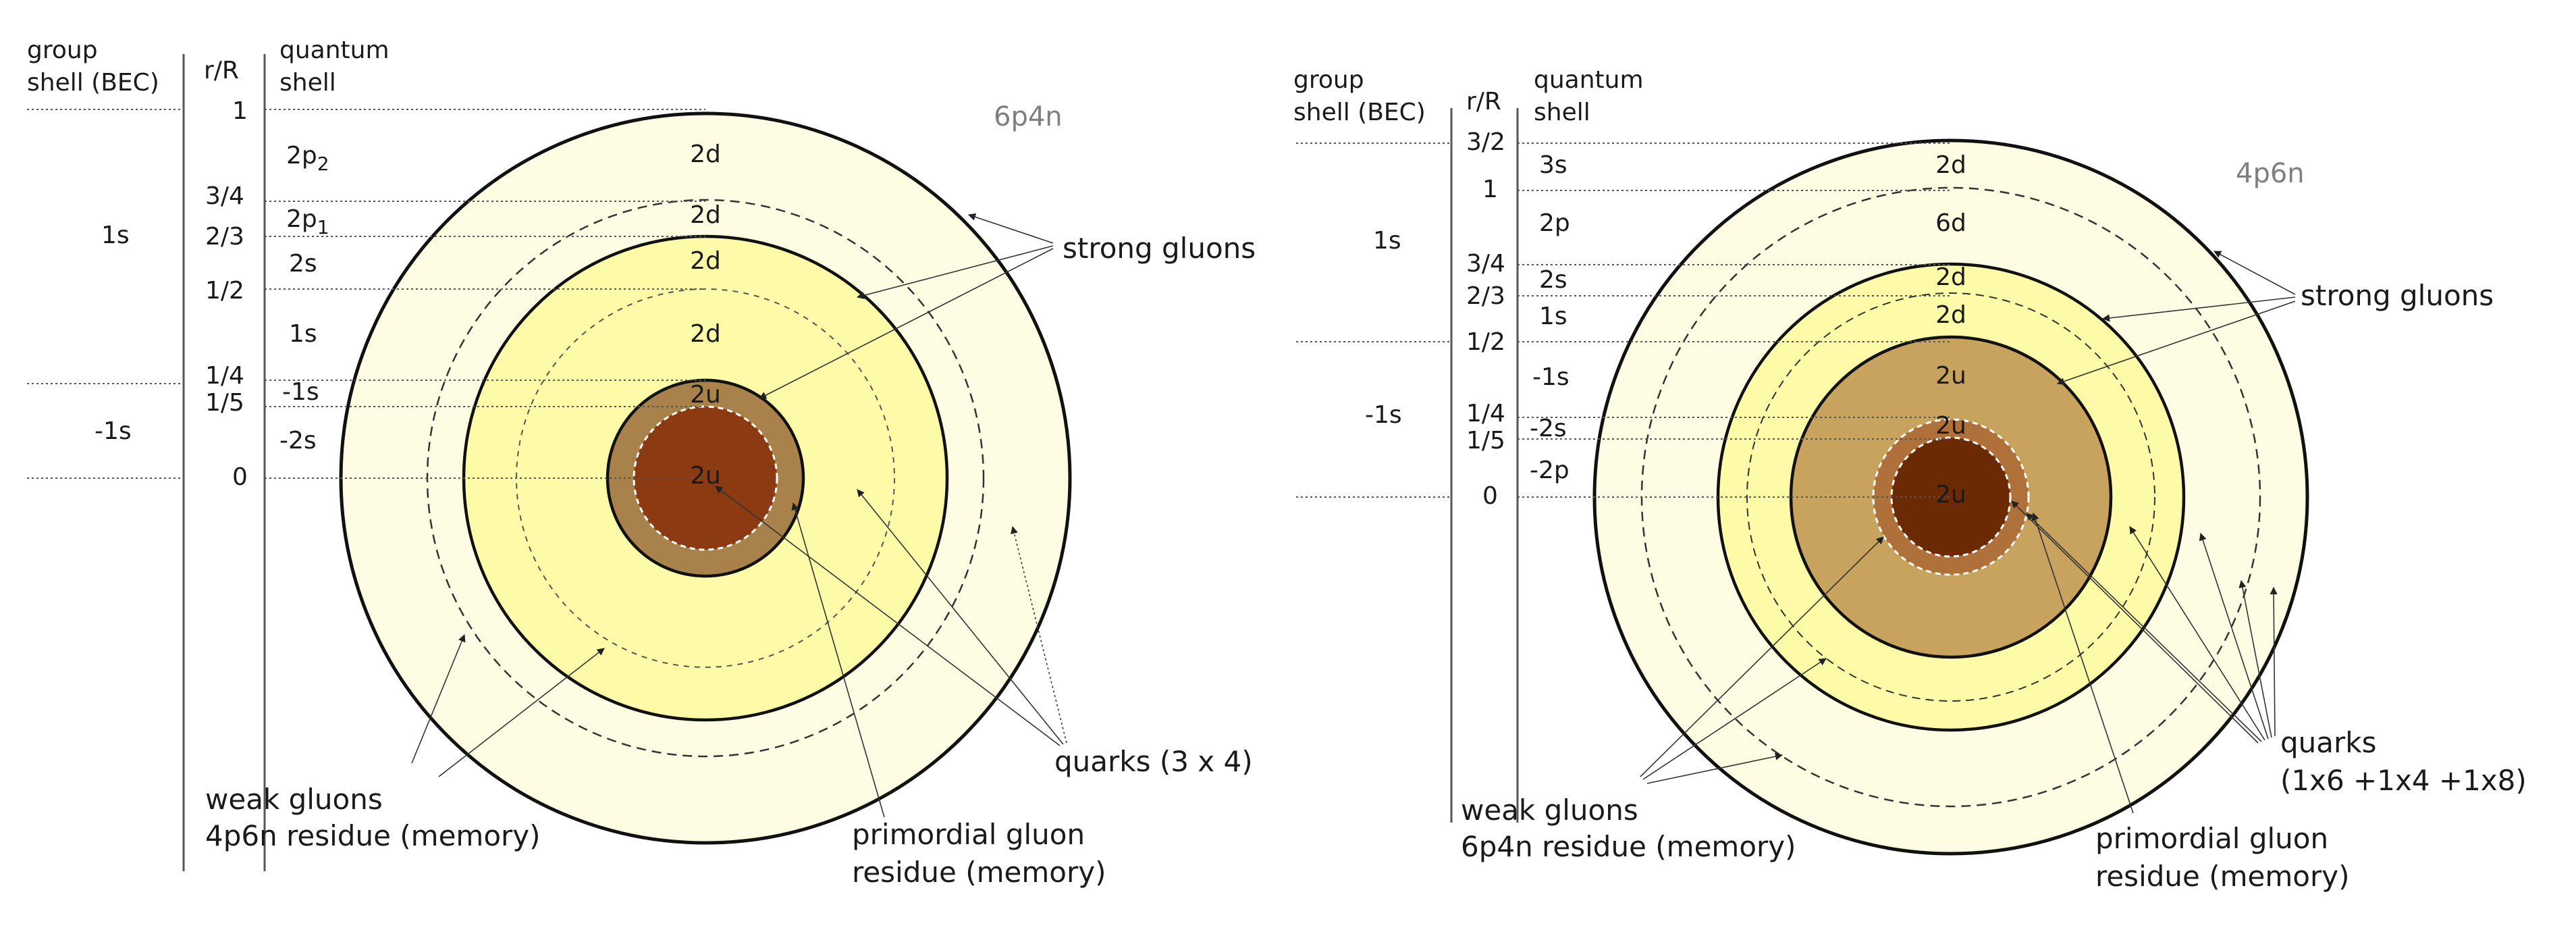  Describe the element at coordinates (838, 660) in the screenshot. I see `left-primordial-arrow` at that location.